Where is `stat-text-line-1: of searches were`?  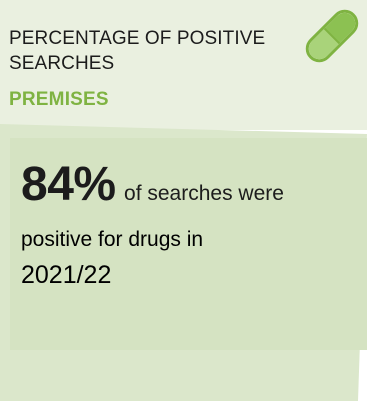
stat-text-line-1: of searches were is located at coordinates (204, 193).